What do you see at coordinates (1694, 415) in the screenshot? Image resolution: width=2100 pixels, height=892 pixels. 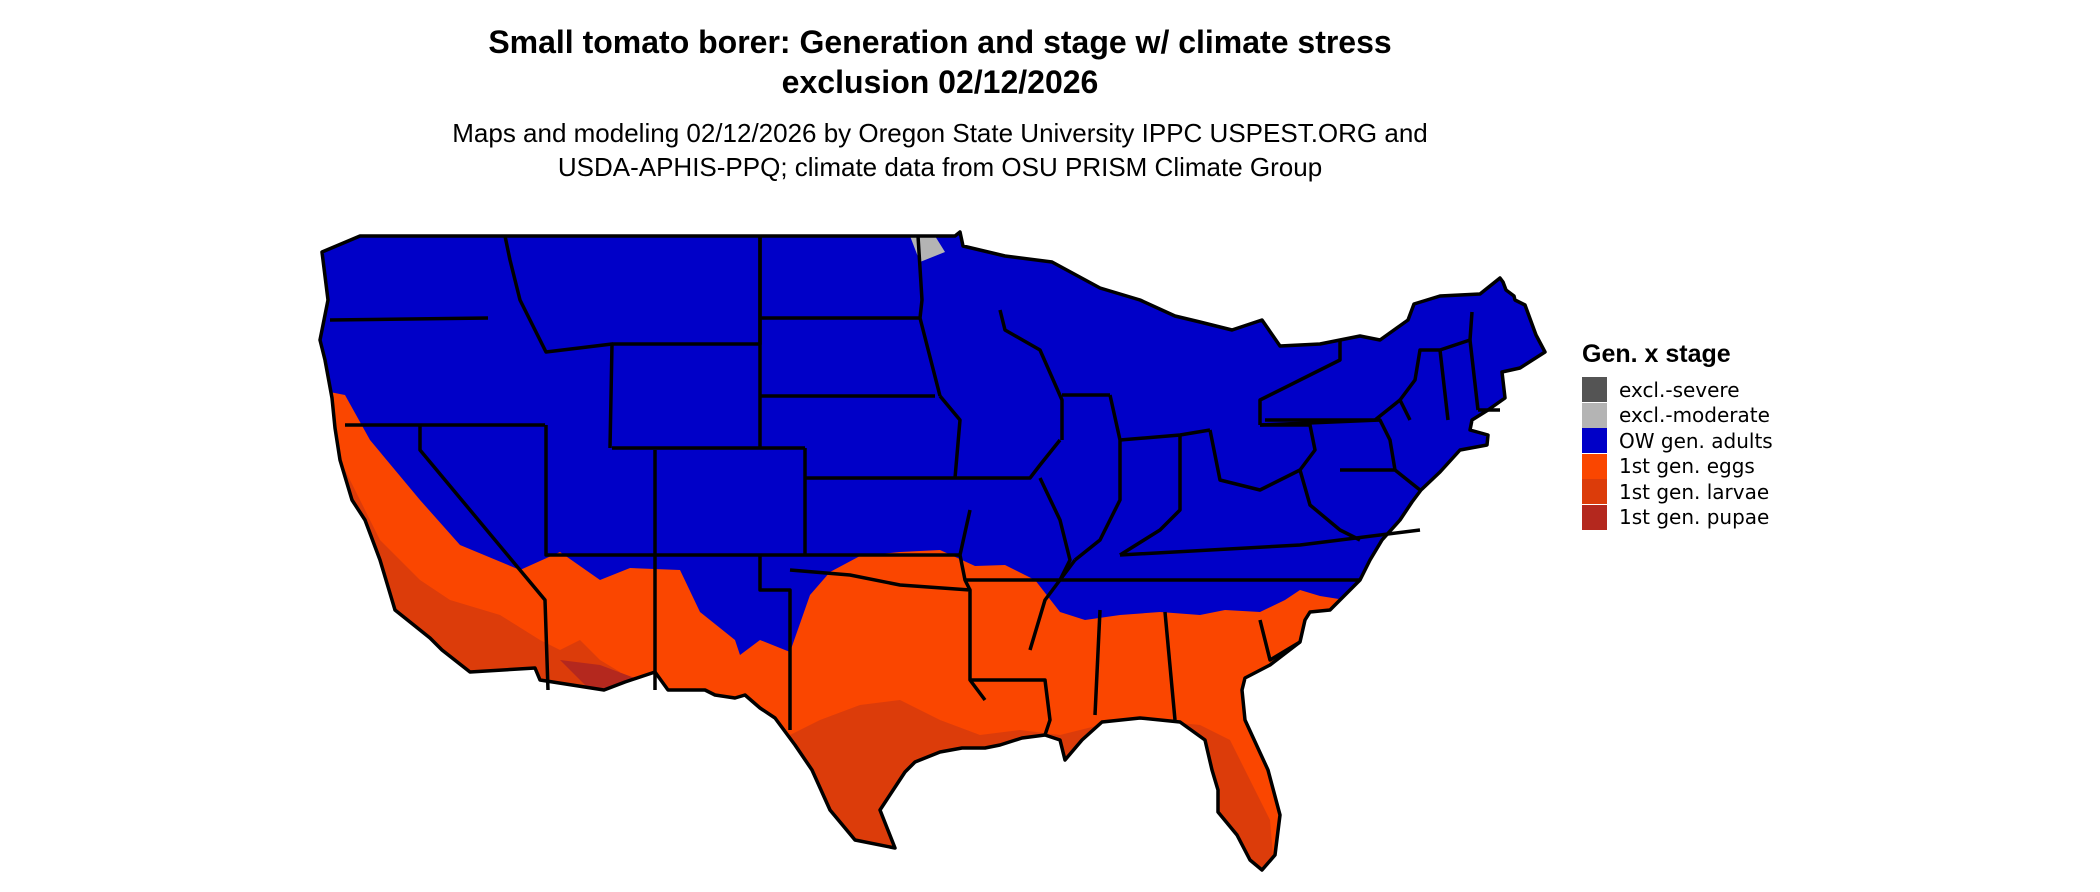 I see `legend-label: excl.-moderate` at bounding box center [1694, 415].